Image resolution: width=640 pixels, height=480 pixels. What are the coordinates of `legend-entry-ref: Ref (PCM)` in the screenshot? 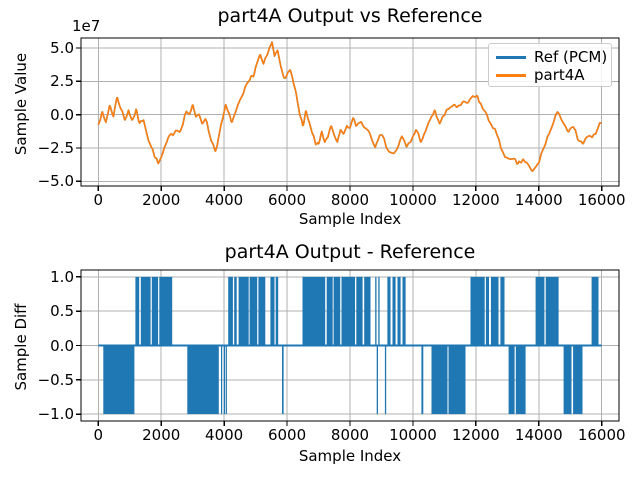 It's located at (553, 57).